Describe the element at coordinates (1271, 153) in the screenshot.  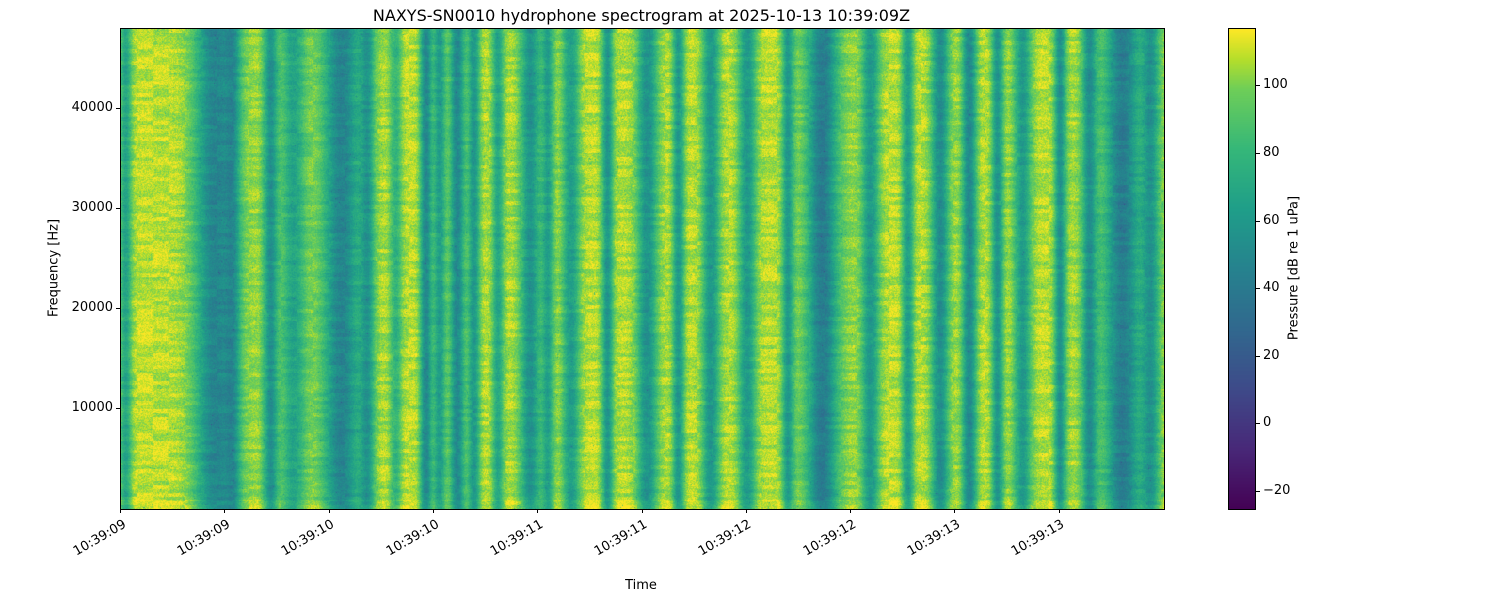
I see `colorbar-tick-label: 80` at that location.